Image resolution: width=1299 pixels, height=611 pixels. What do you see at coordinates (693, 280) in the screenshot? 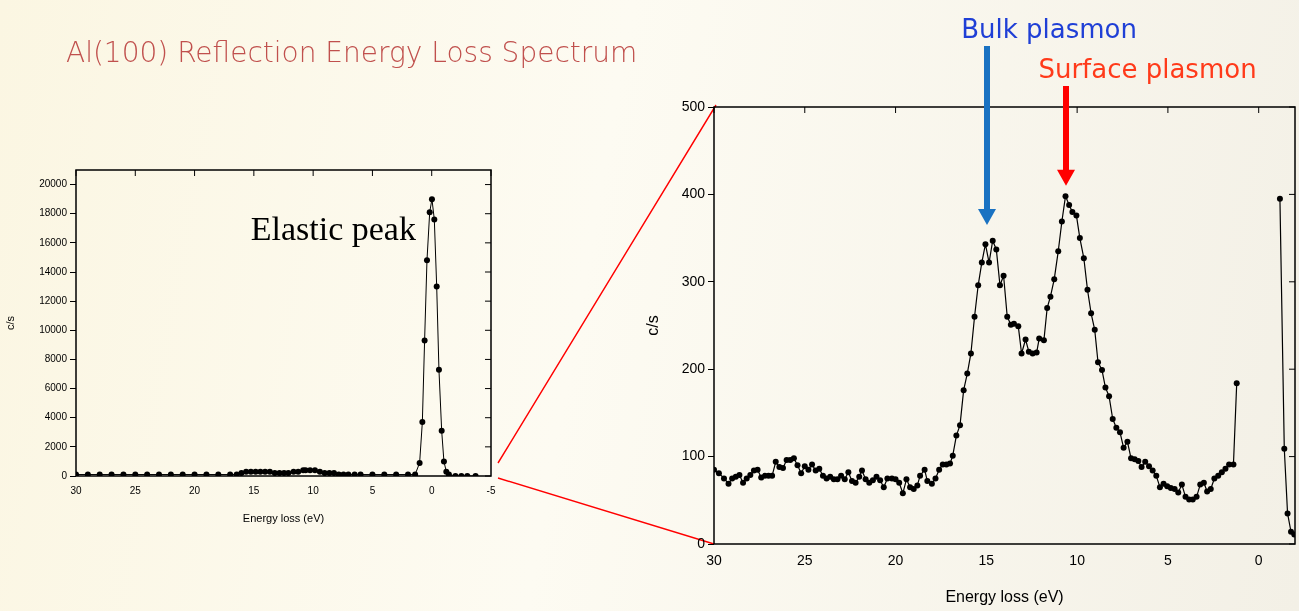
I see `y-tick-label: 300` at bounding box center [693, 280].